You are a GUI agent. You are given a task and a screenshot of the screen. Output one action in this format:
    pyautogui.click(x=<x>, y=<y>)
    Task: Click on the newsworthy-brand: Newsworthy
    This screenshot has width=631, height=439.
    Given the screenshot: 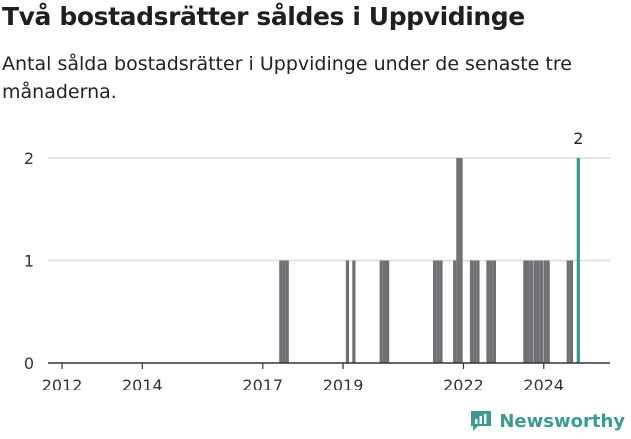 What is the action you would take?
    pyautogui.click(x=547, y=421)
    